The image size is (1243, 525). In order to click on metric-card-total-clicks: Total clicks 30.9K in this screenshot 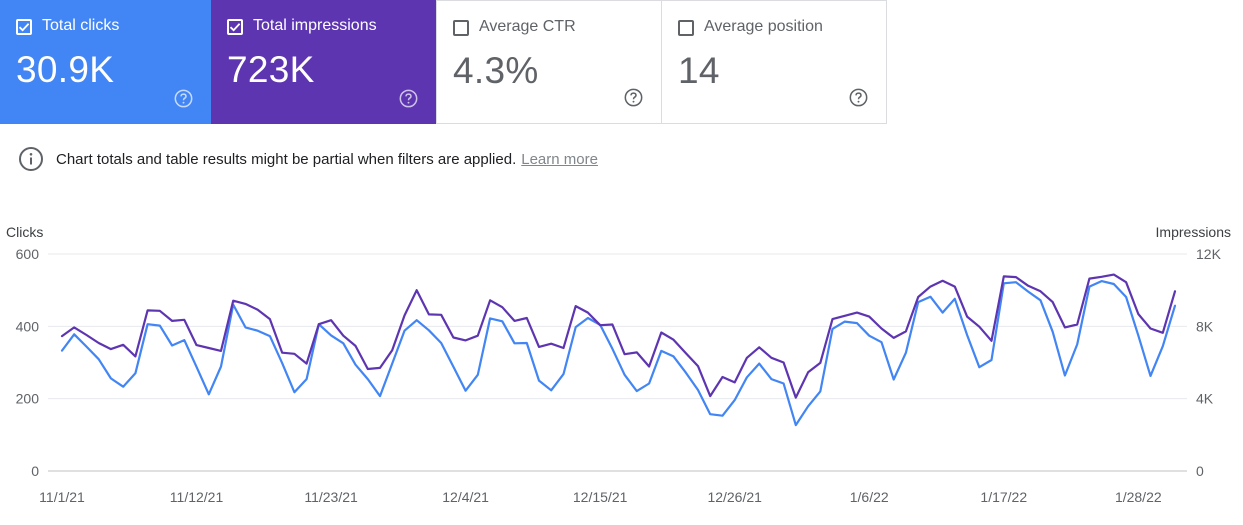, I will do `click(105, 62)`.